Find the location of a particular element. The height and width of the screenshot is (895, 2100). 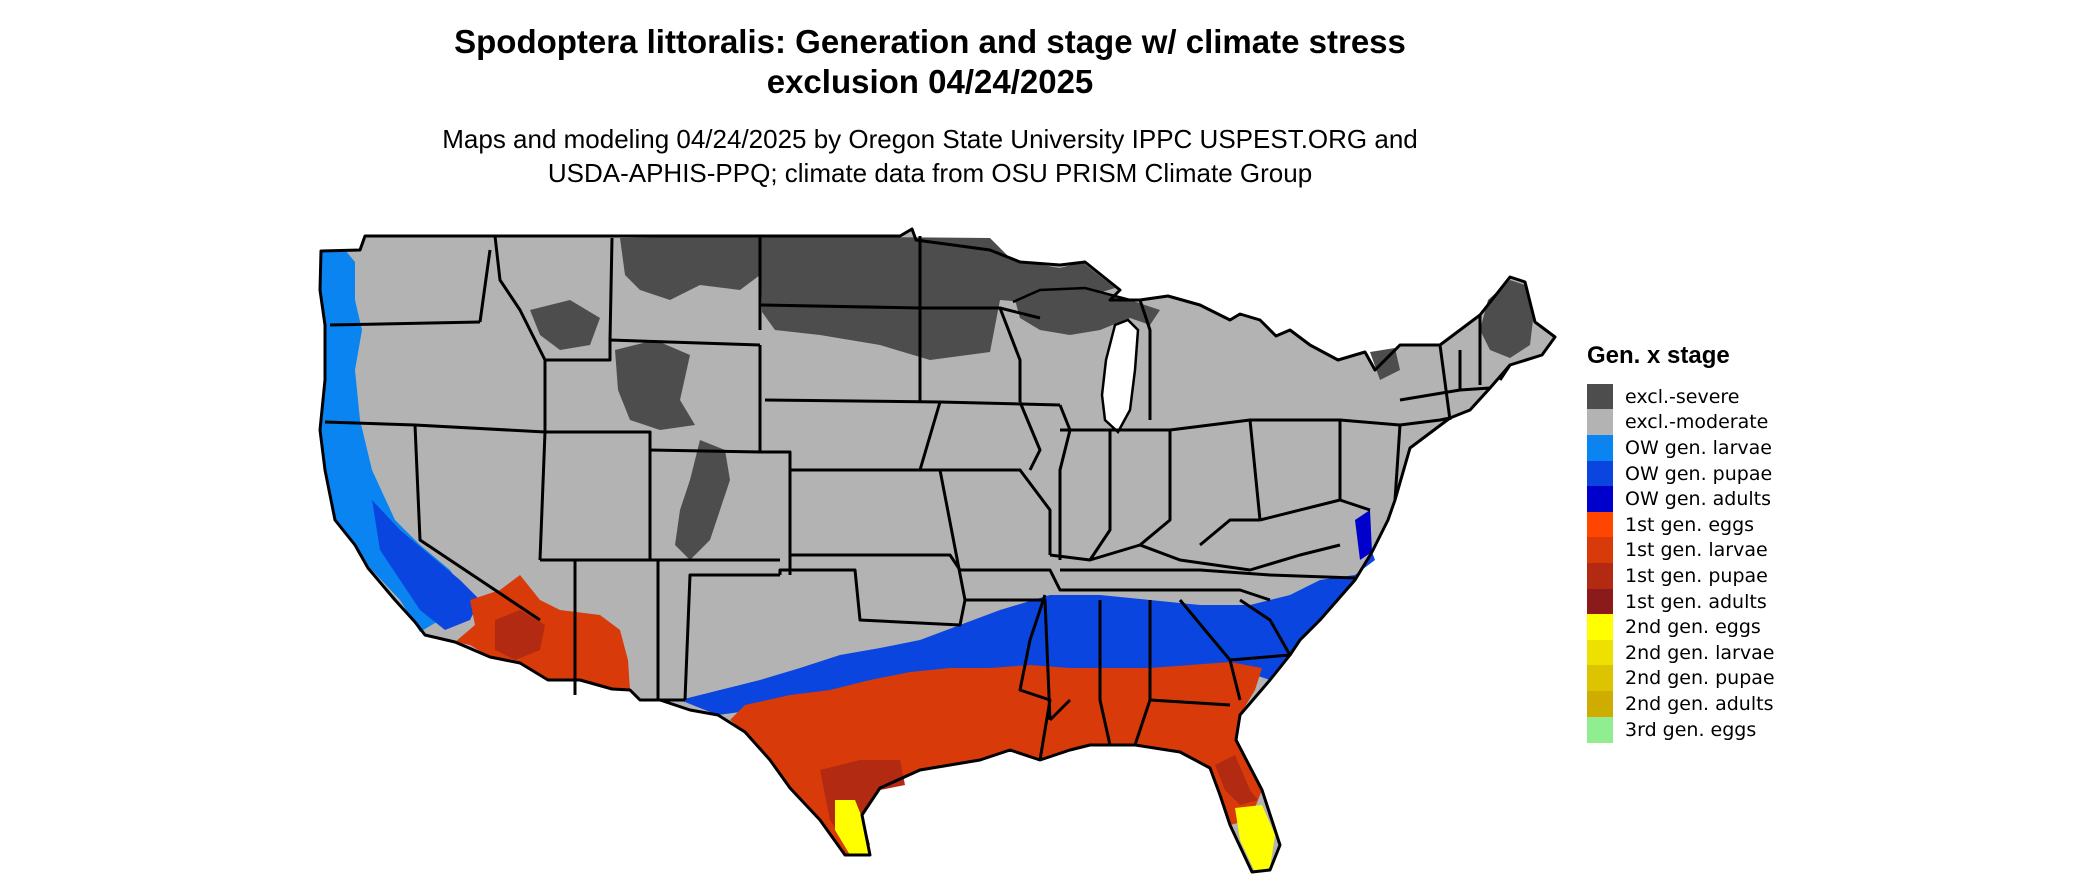

legend-item: 1st gen. eggs is located at coordinates (1681, 524).